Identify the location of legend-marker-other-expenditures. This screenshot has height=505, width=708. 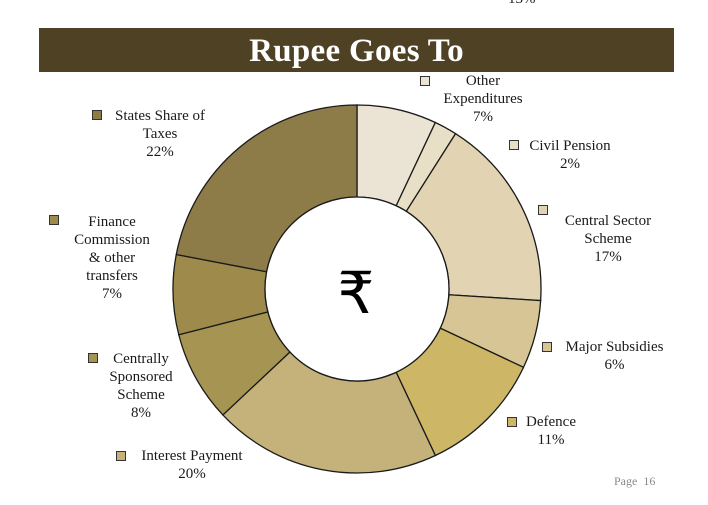
(425, 81).